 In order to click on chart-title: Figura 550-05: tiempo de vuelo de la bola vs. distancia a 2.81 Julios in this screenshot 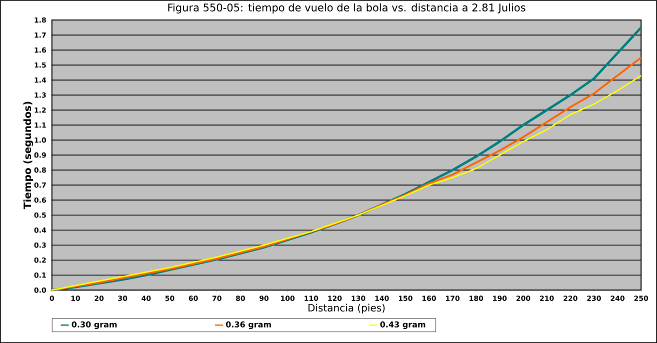, I will do `click(347, 8)`.